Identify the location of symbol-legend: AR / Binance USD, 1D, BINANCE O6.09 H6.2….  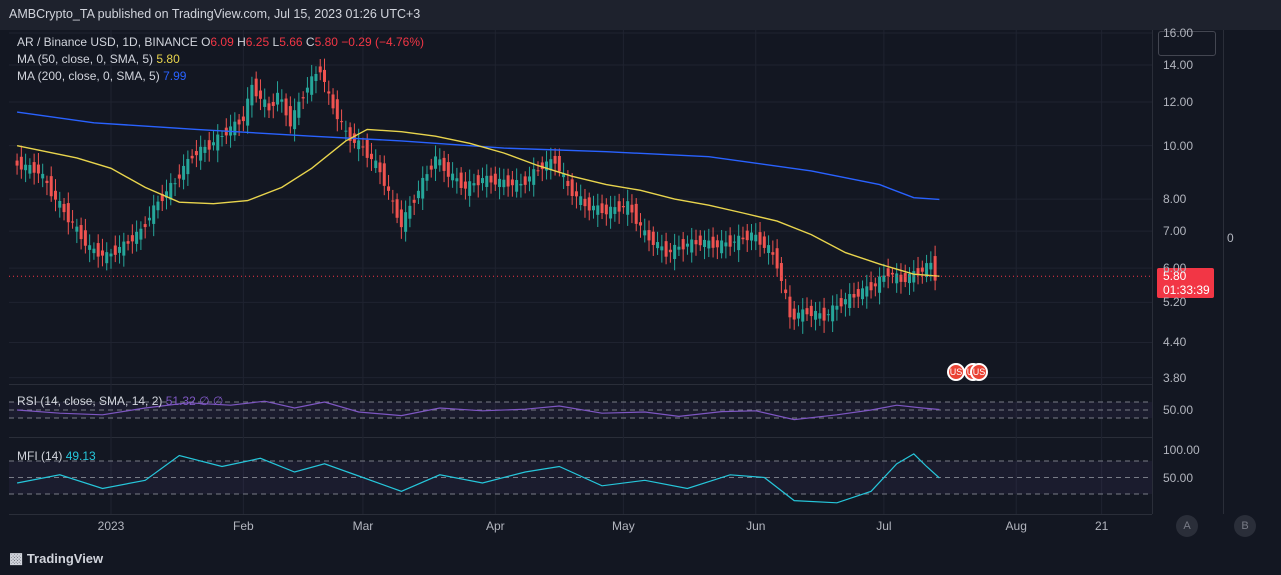
(220, 42).